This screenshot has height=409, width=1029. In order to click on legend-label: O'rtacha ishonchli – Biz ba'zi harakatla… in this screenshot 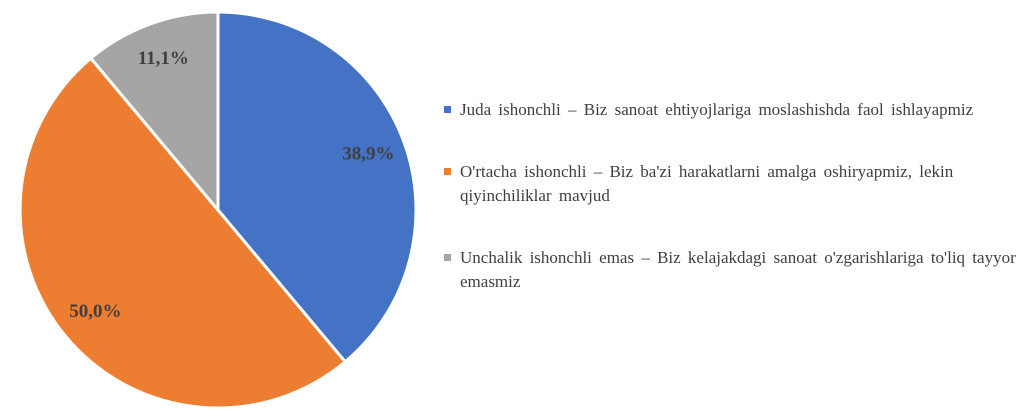, I will do `click(707, 183)`.